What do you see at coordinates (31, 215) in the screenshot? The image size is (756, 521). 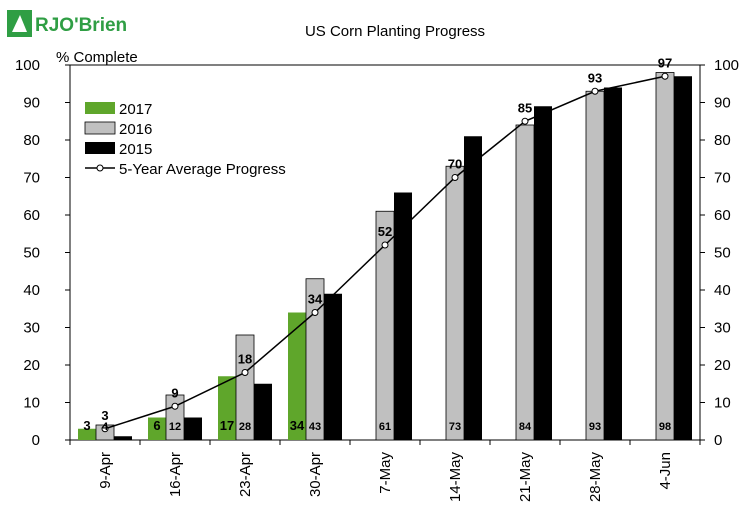 I see `y-tick-label-left: 60` at bounding box center [31, 215].